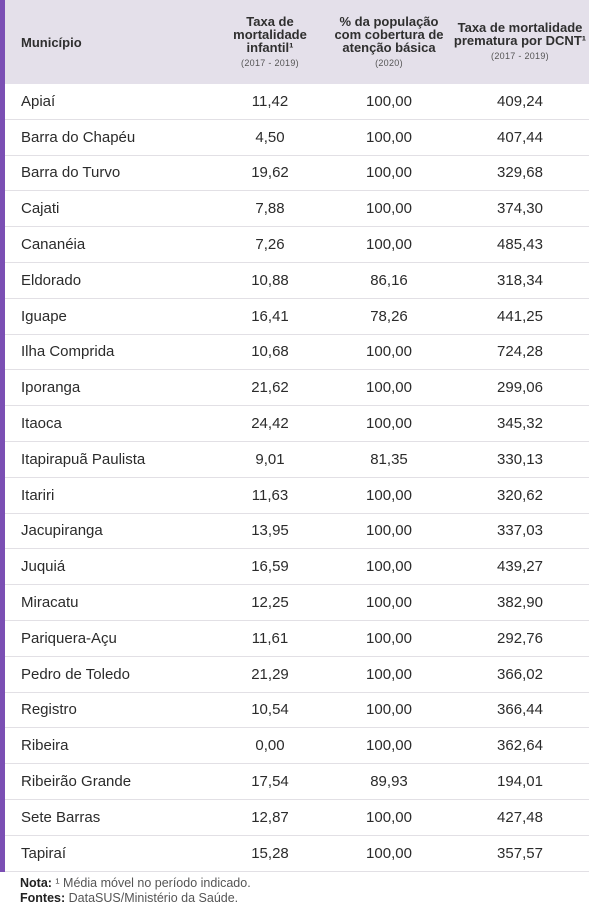  What do you see at coordinates (270, 674) in the screenshot?
I see `cell-mortalidade-infantil: 21,29` at bounding box center [270, 674].